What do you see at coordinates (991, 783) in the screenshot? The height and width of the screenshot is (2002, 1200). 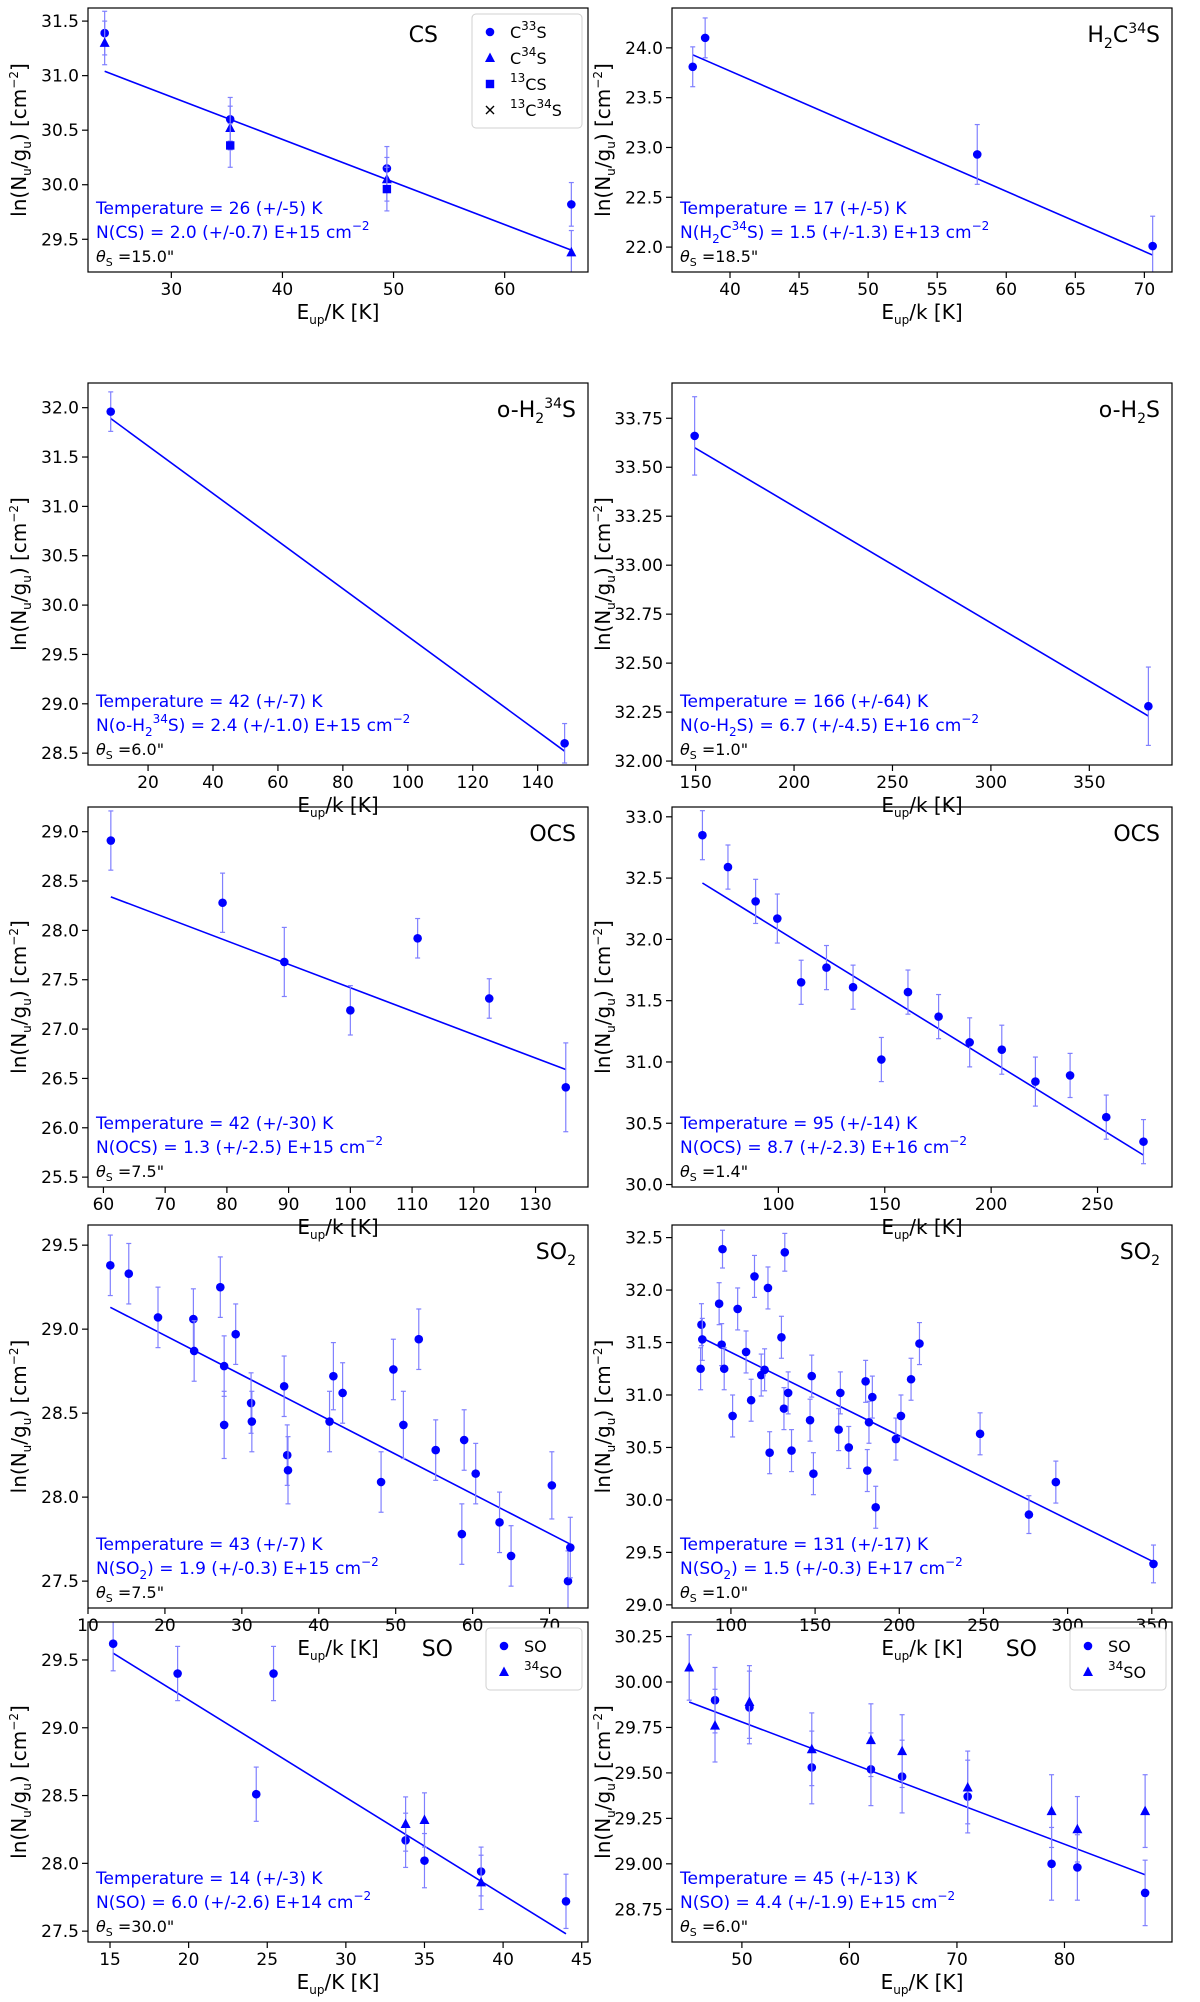 I see `x-tick-label: 300` at bounding box center [991, 783].